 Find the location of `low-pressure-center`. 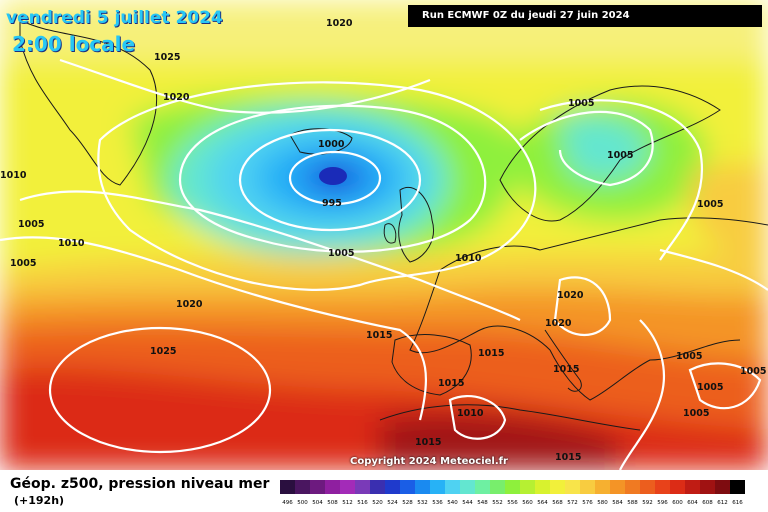

low-pressure-center is located at coordinates (333, 176).